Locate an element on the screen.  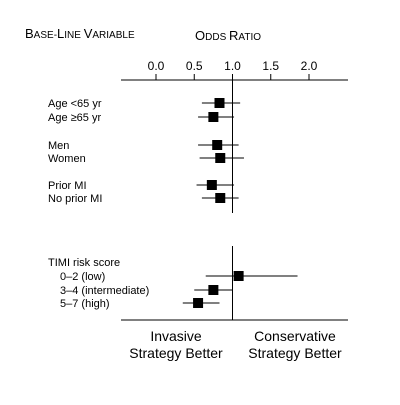
x-tick-label: 1.5 is located at coordinates (270, 66).